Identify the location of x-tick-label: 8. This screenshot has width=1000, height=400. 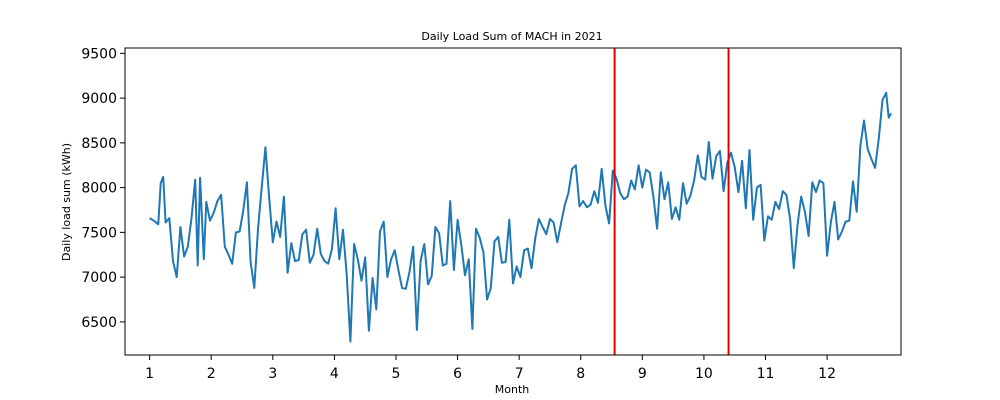
(580, 374).